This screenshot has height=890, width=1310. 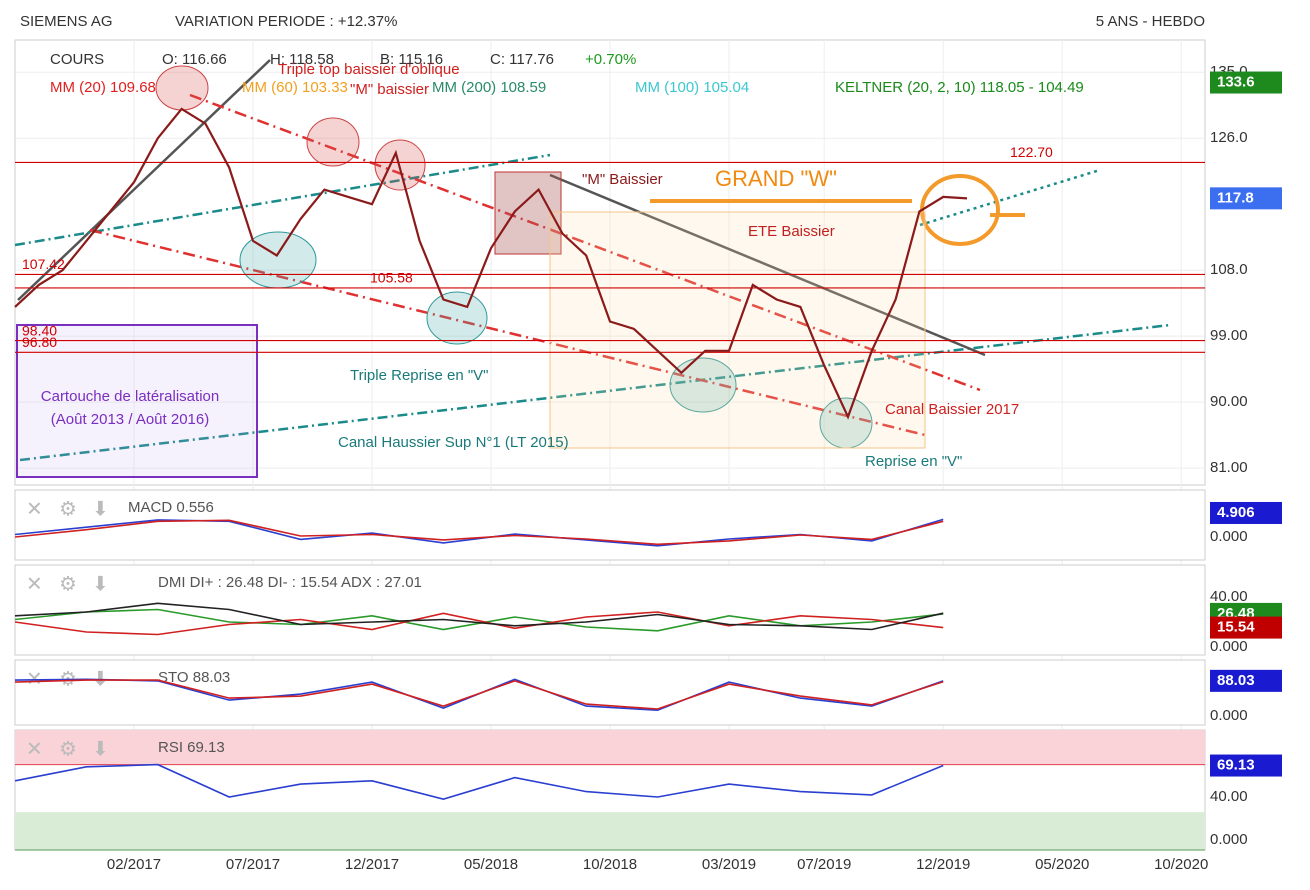 What do you see at coordinates (1236, 765) in the screenshot?
I see `value-badge-label: 69.13` at bounding box center [1236, 765].